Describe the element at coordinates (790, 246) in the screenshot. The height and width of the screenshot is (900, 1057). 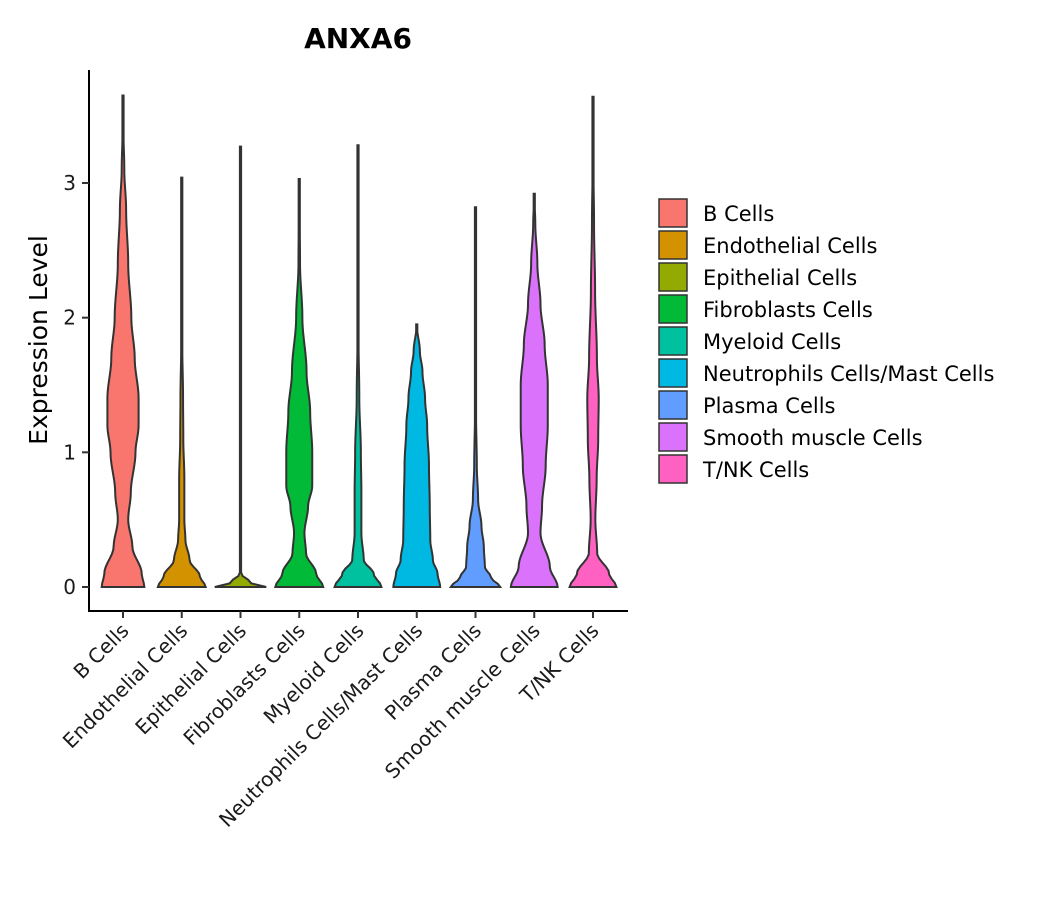
I see `legend-label-endothelial-cells: Endothelial Cells` at that location.